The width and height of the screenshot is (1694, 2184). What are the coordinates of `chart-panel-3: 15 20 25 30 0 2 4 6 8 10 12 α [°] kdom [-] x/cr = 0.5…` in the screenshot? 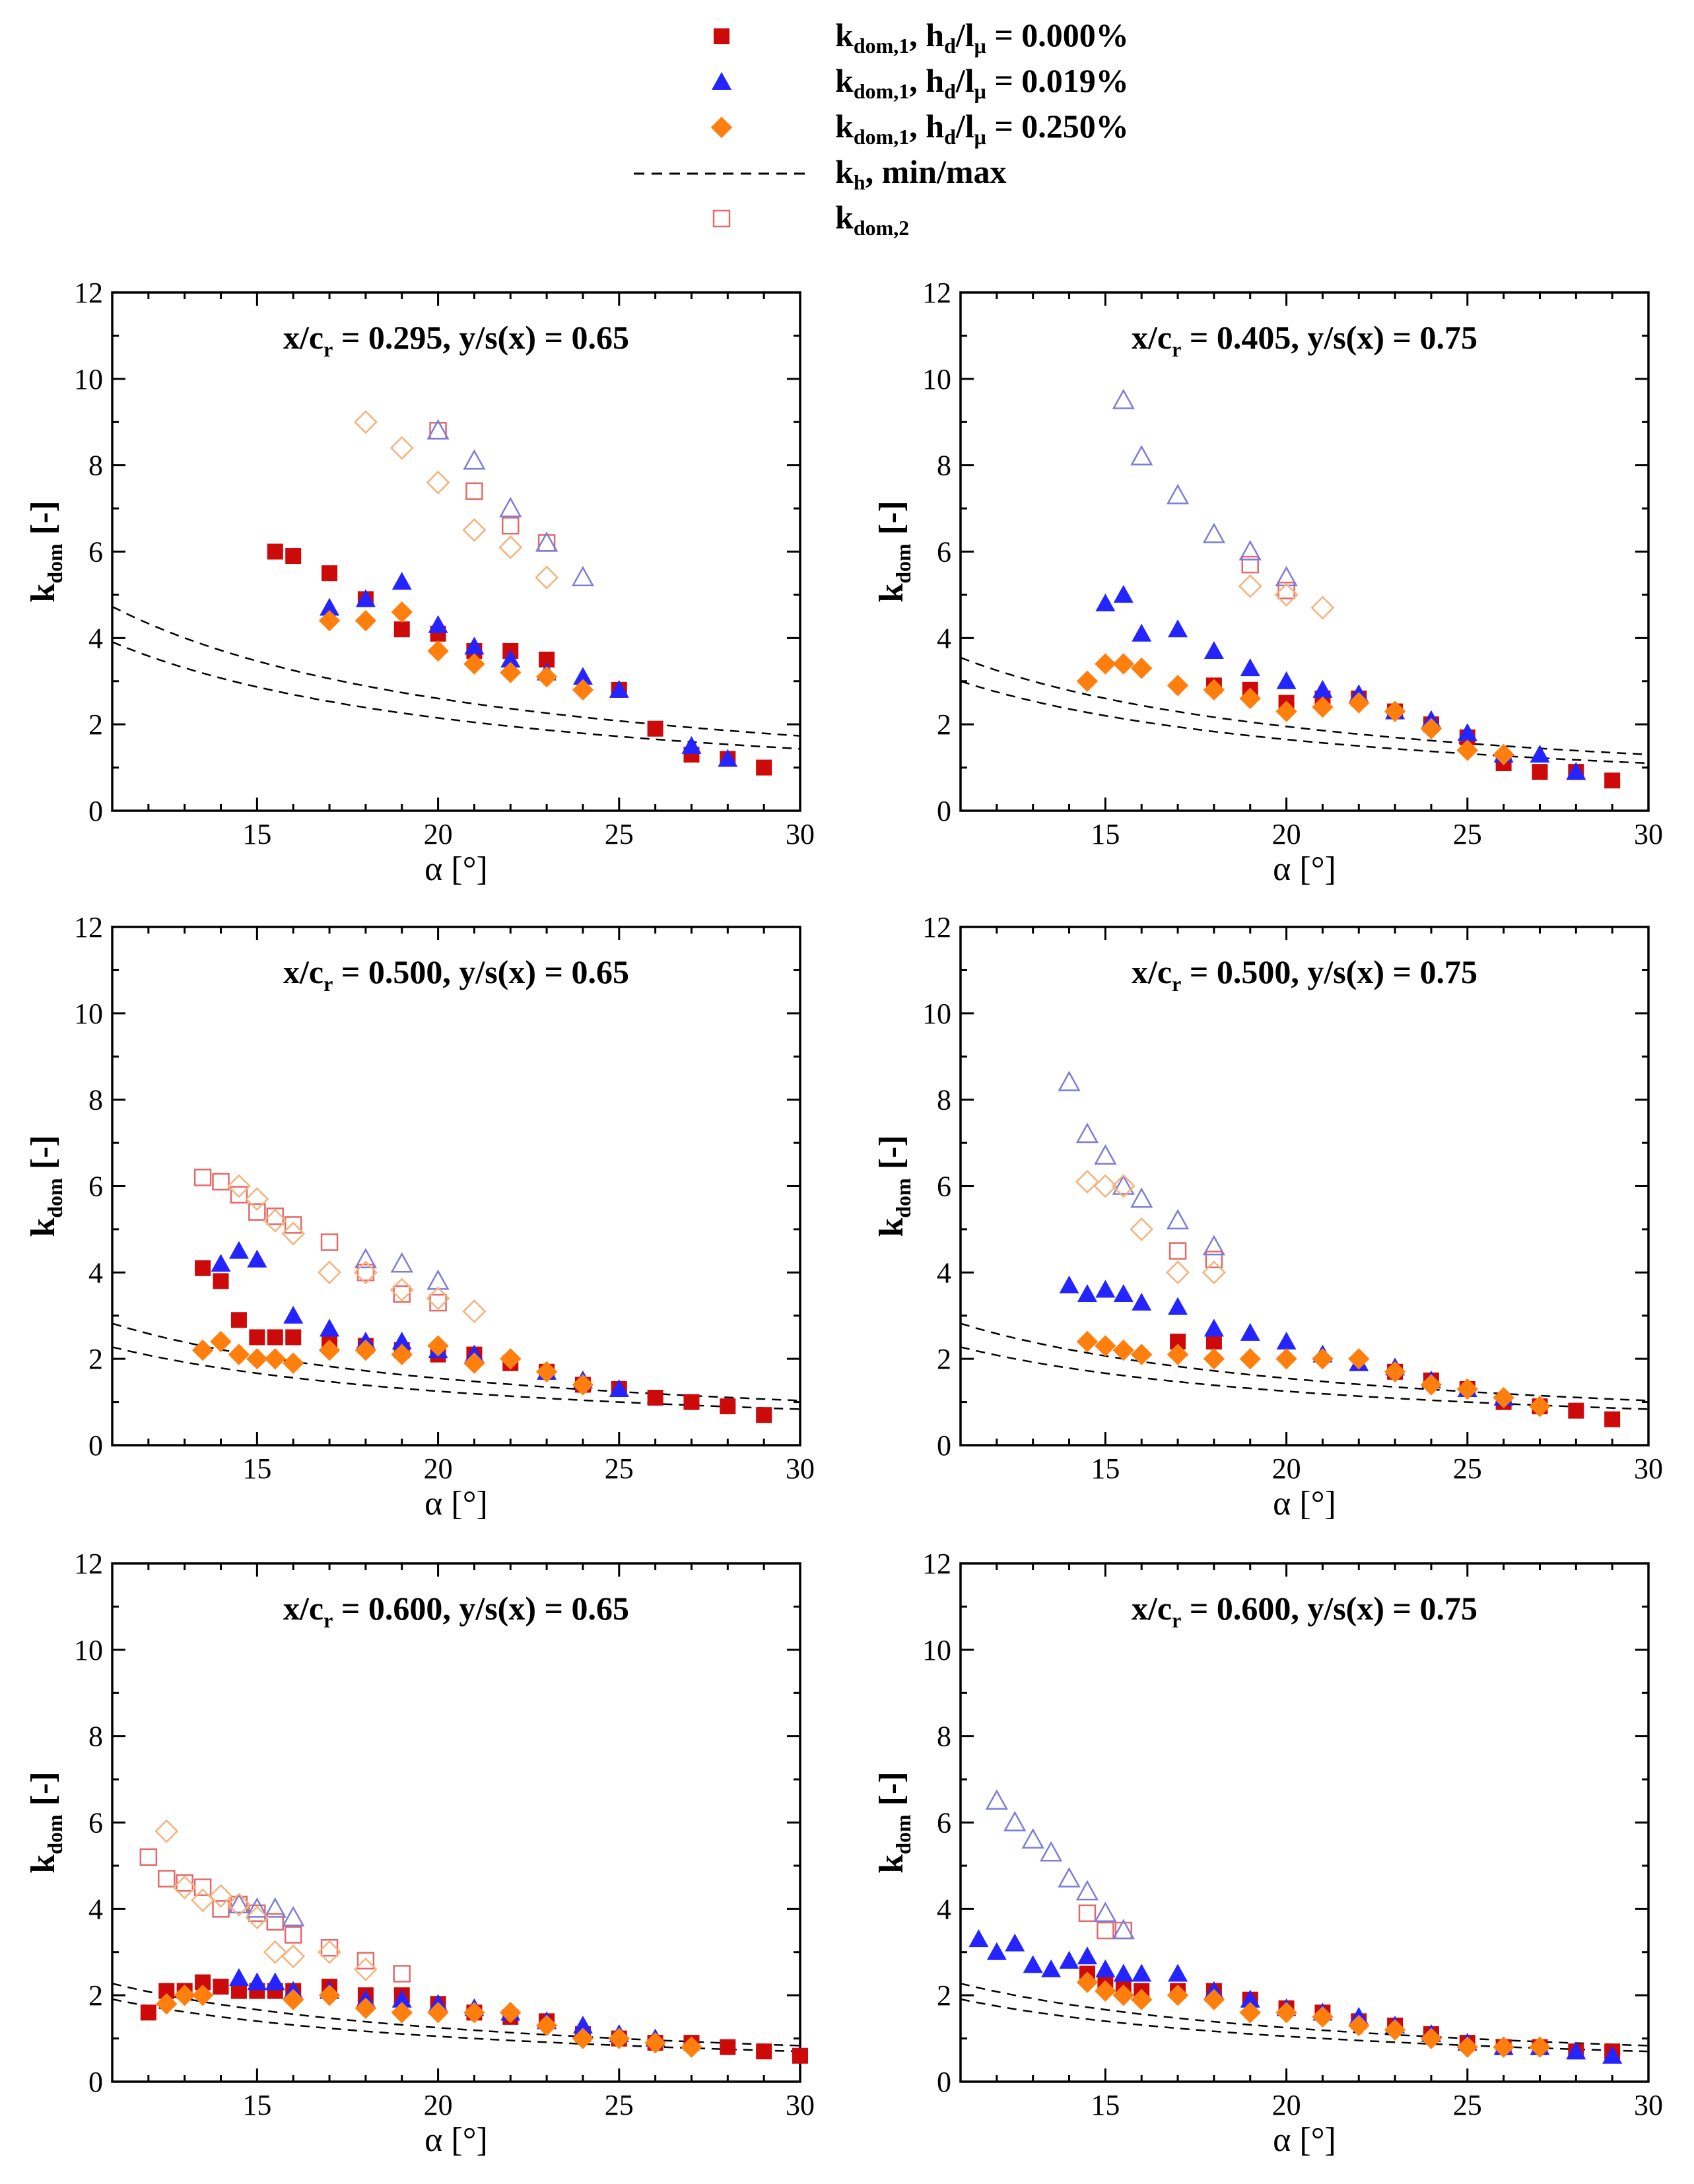 It's located at (419, 1216).